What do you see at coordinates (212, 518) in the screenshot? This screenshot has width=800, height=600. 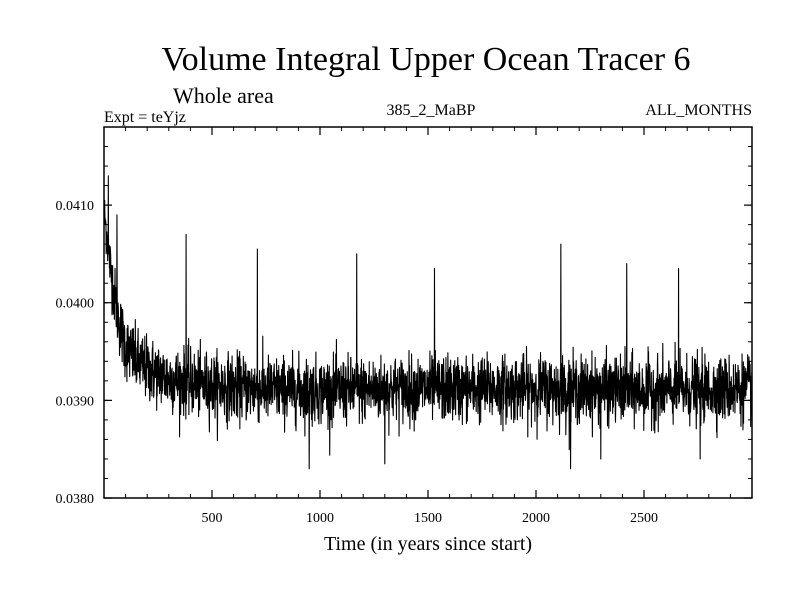 I see `x-tick-label: 500` at bounding box center [212, 518].